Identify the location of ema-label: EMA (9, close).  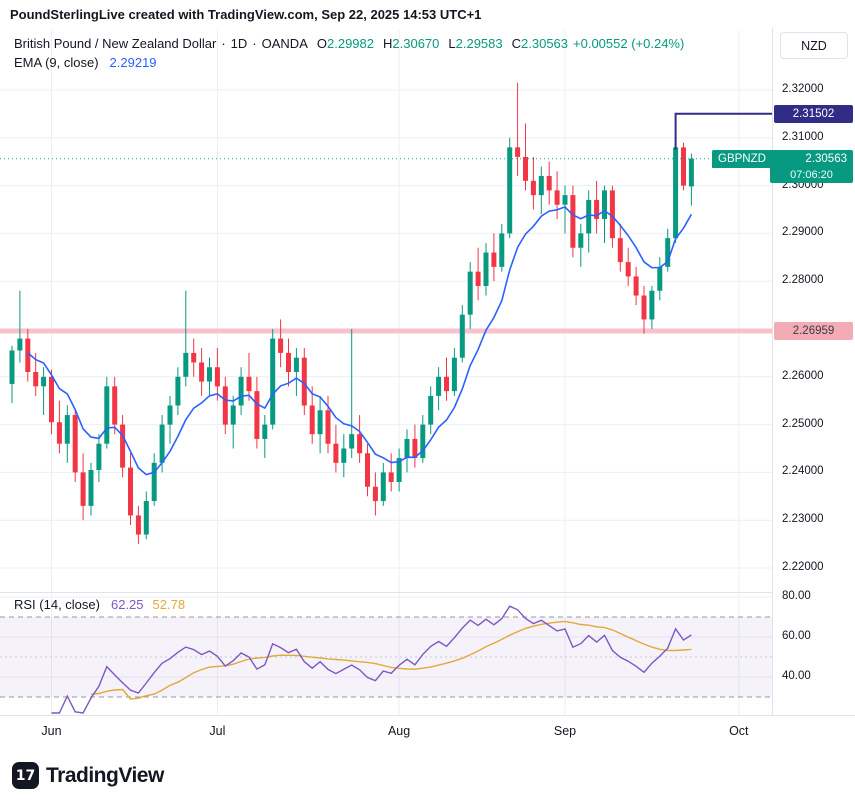
(56, 62).